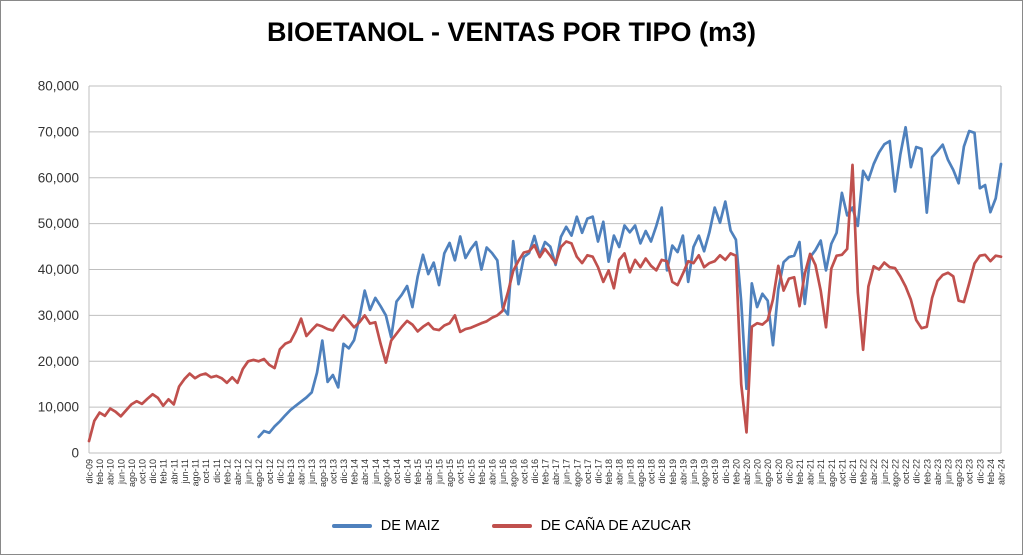 The image size is (1023, 555). I want to click on x-axis-tick-label: oct-10, so click(143, 471).